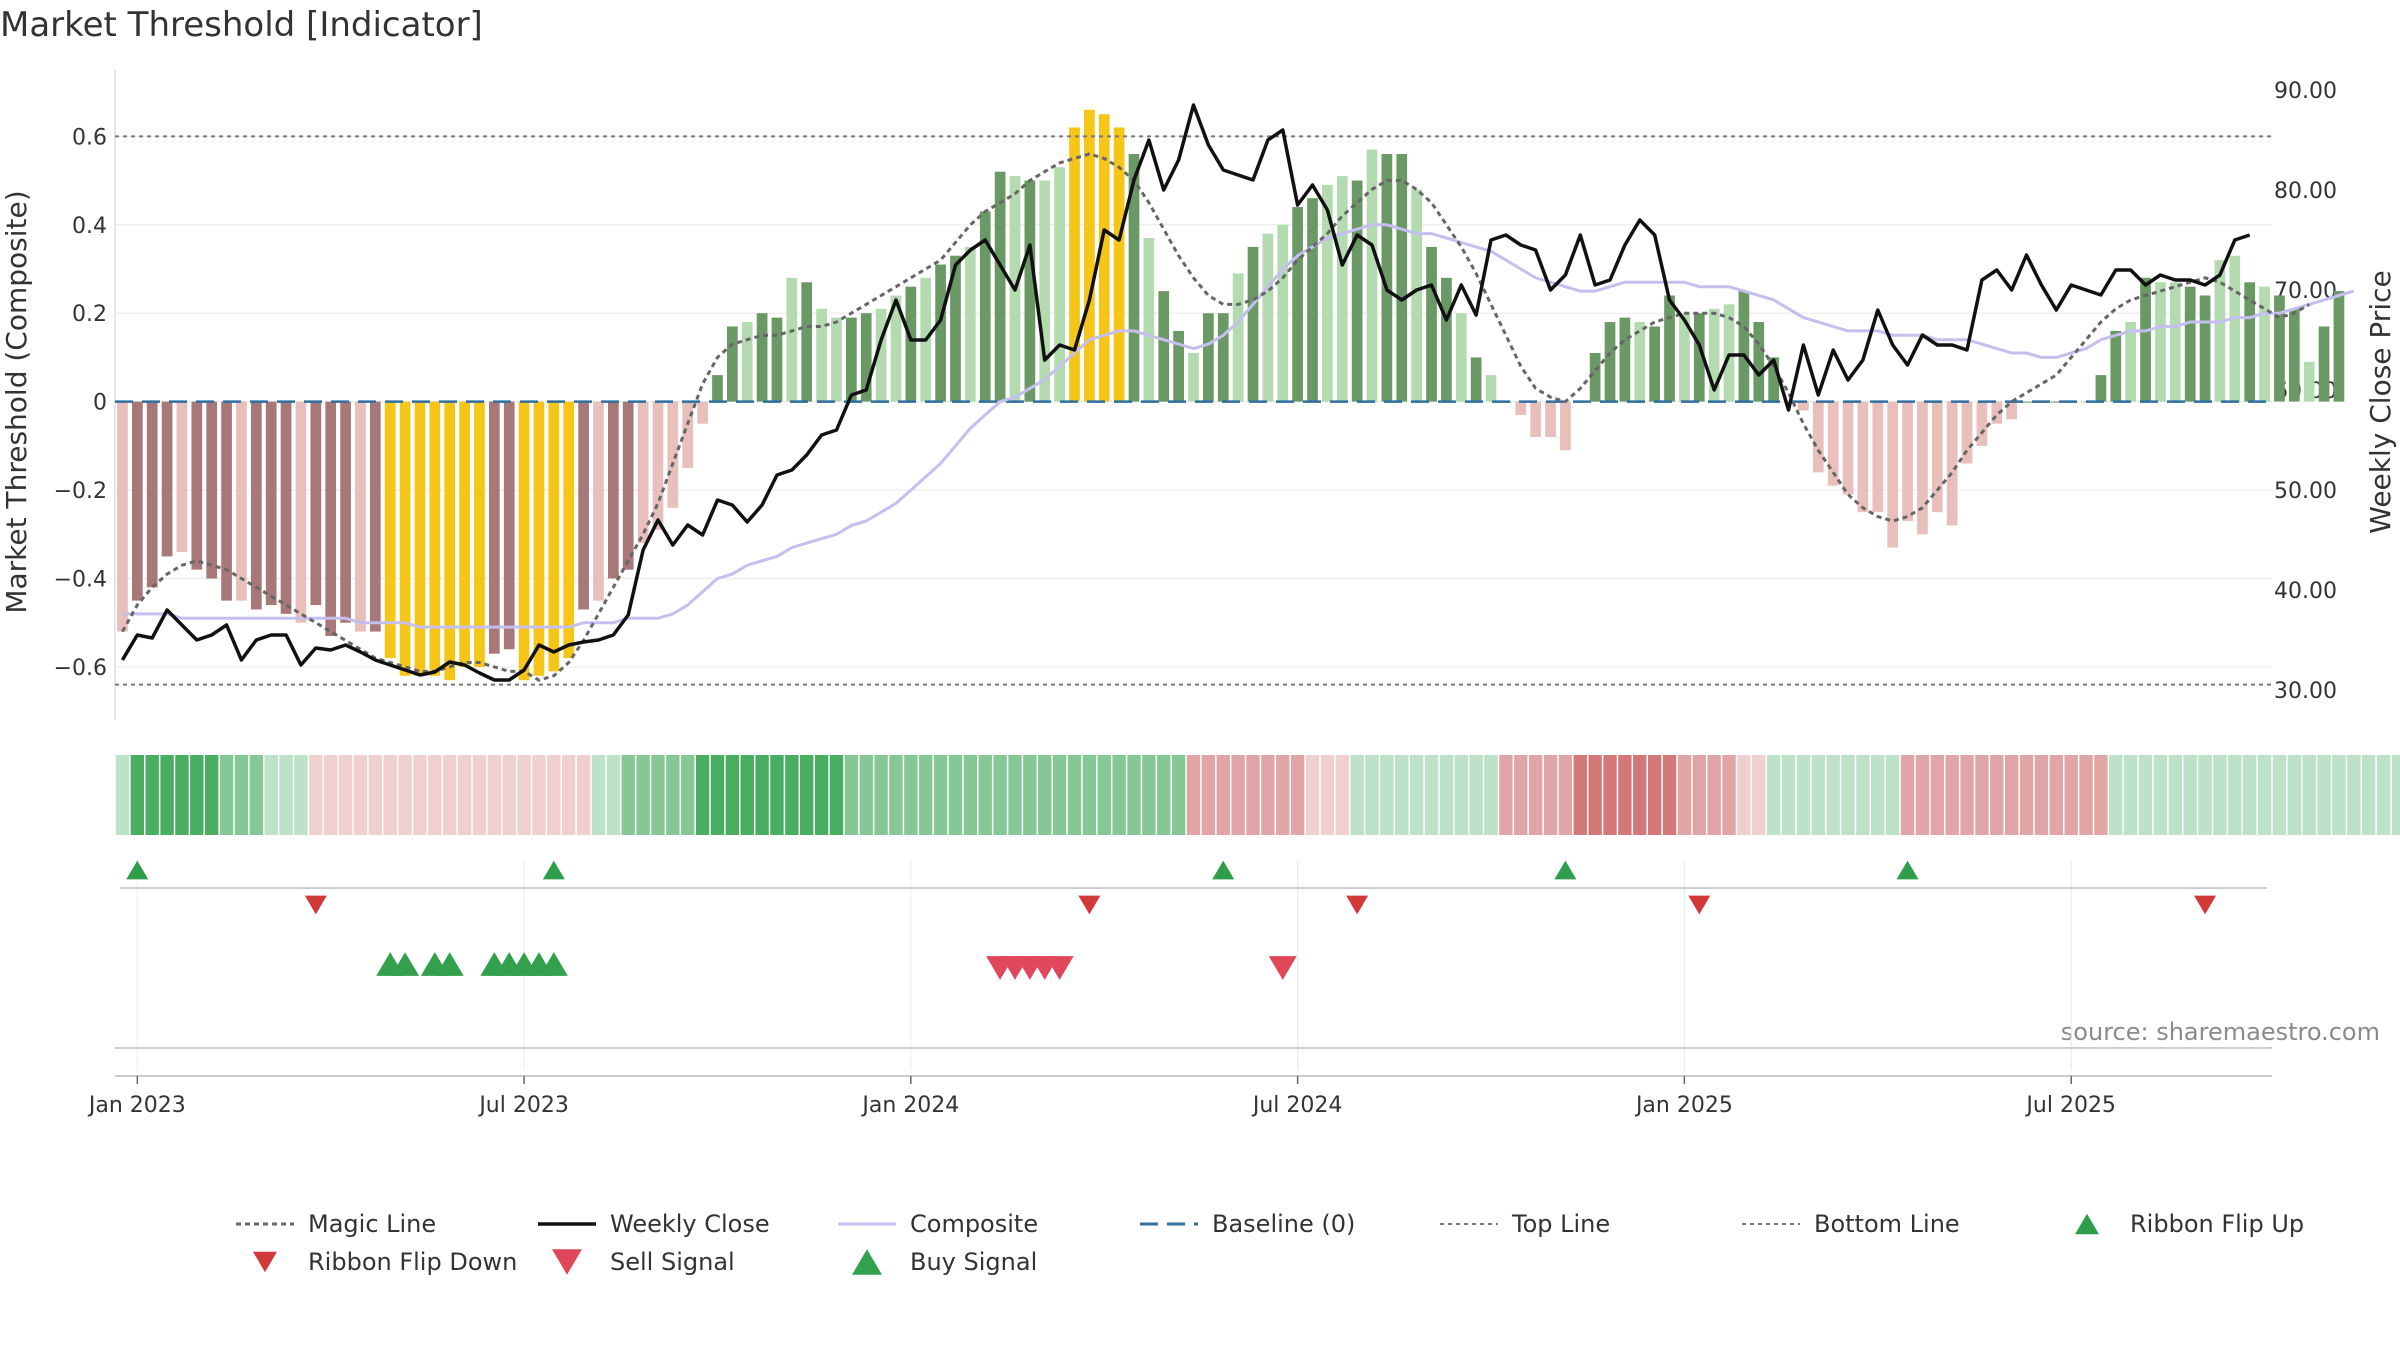 Image resolution: width=2400 pixels, height=1350 pixels. What do you see at coordinates (1887, 1224) in the screenshot?
I see `legend-label: Bottom Line` at bounding box center [1887, 1224].